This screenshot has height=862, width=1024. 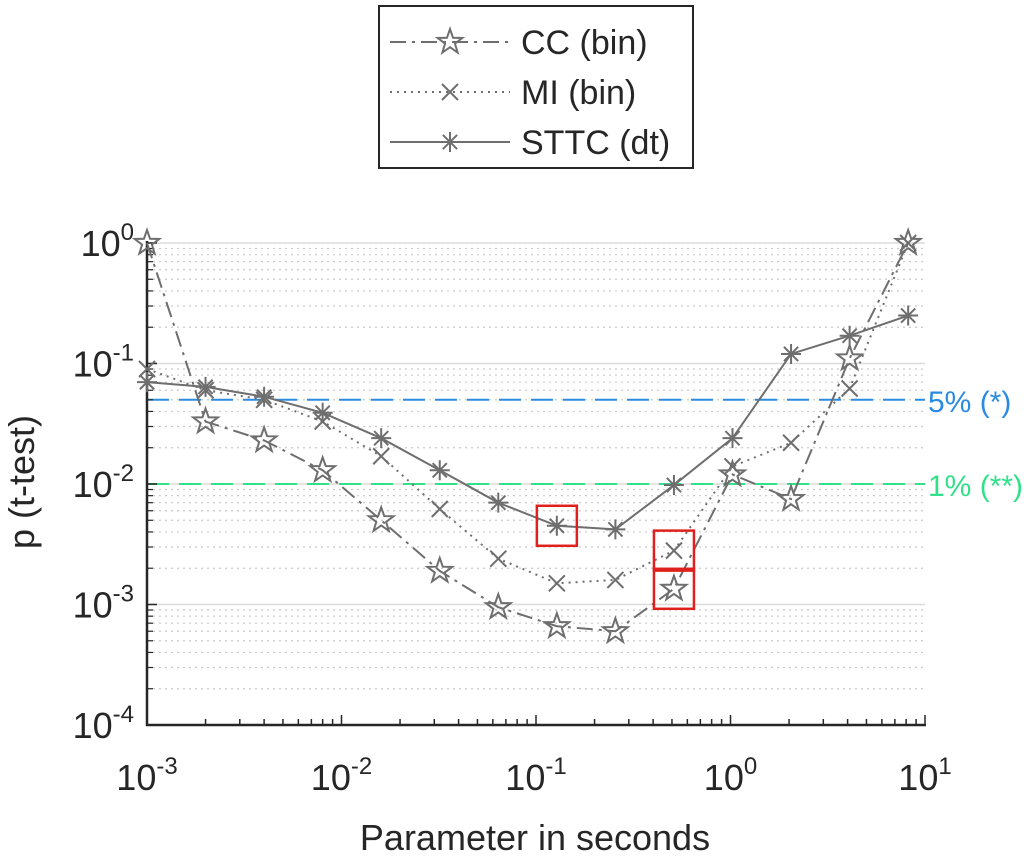 I want to click on x-tick-label: 10⁰, so click(x=730, y=775).